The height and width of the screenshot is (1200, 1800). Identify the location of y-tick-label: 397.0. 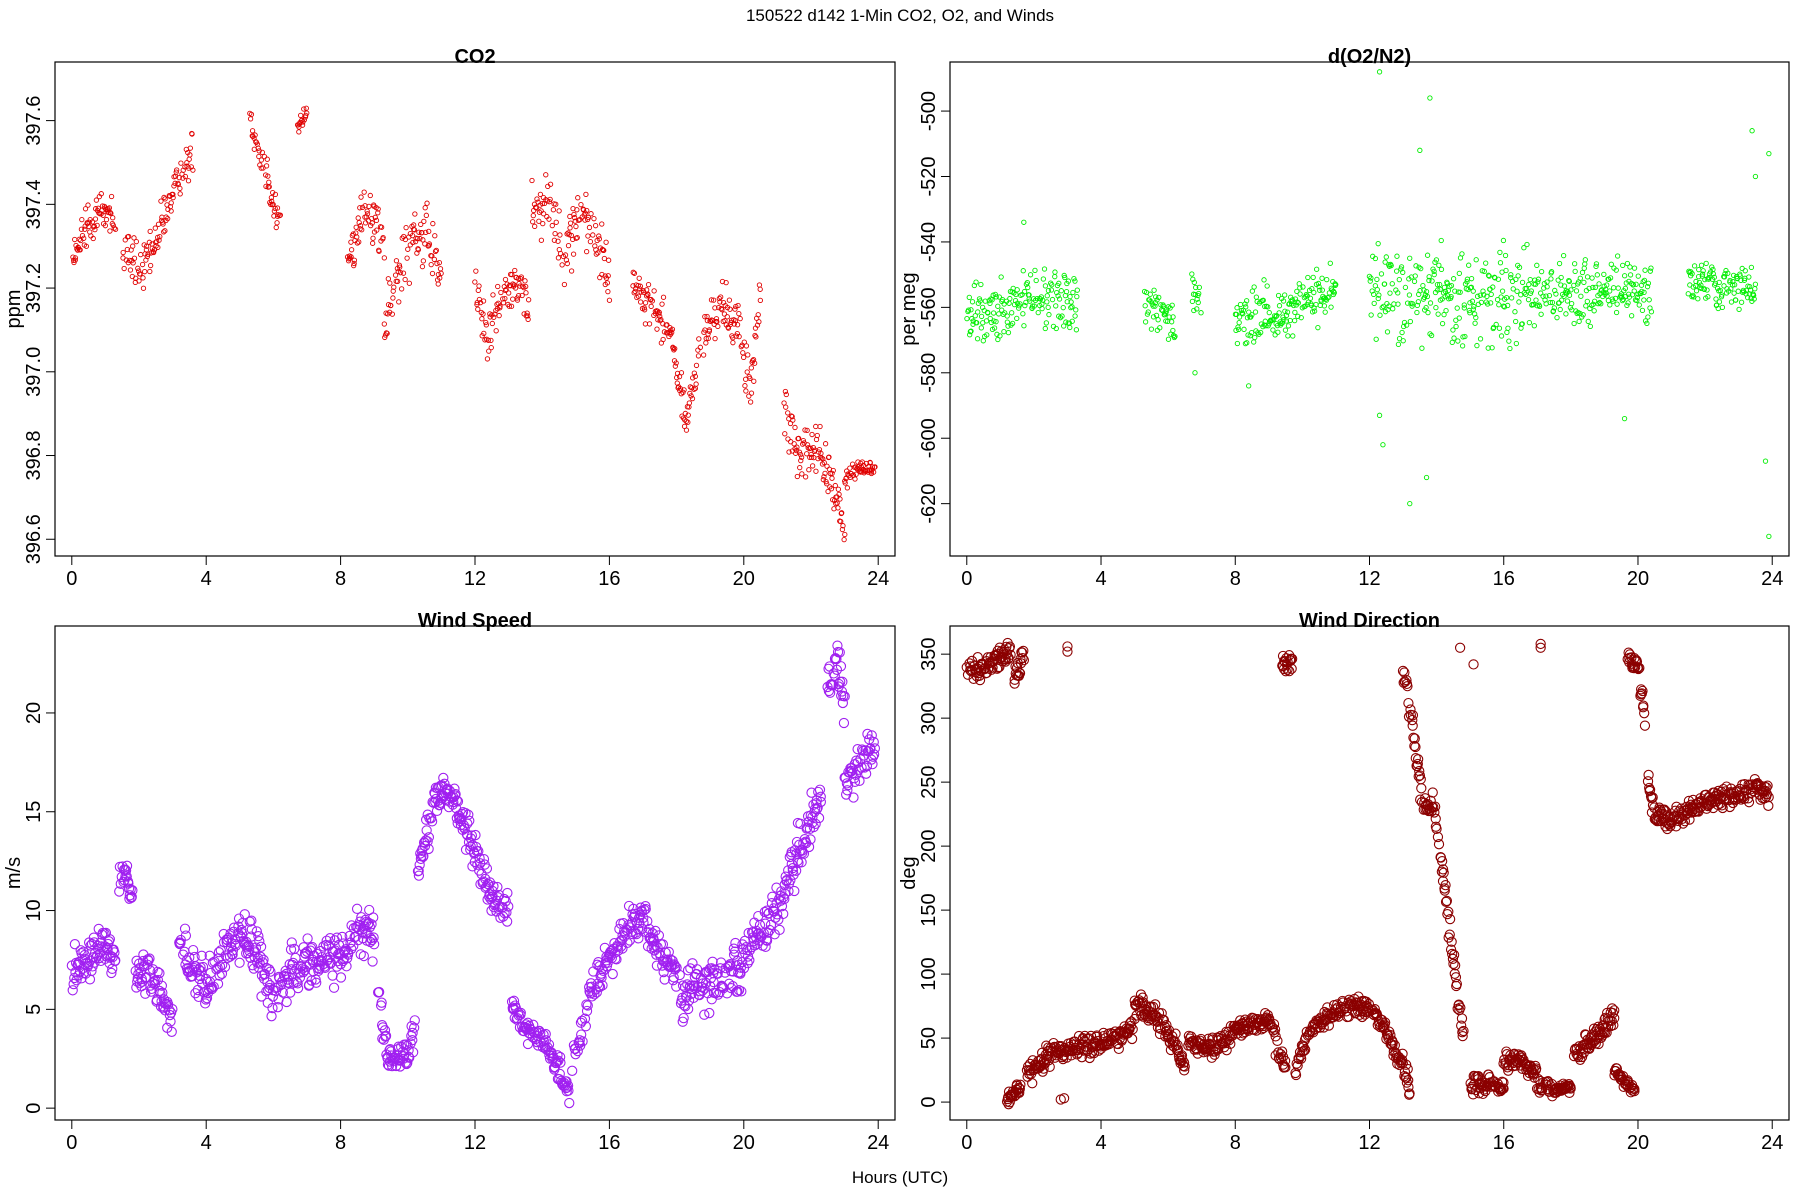
(34, 372).